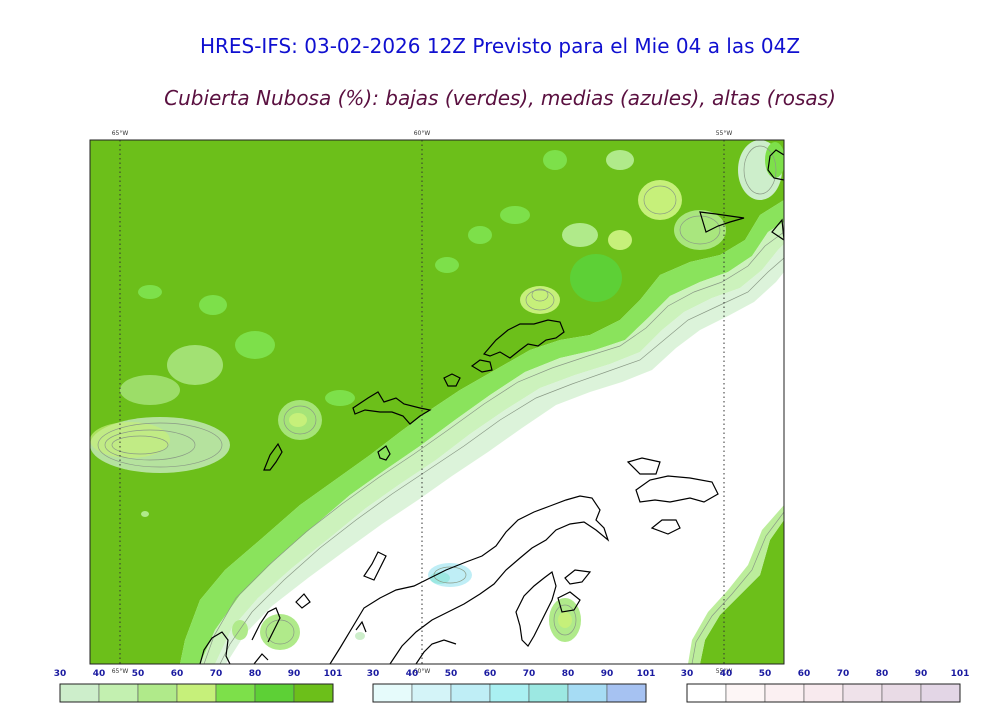  Describe the element at coordinates (646, 674) in the screenshot. I see `colorbar-mid-label: 101` at that location.